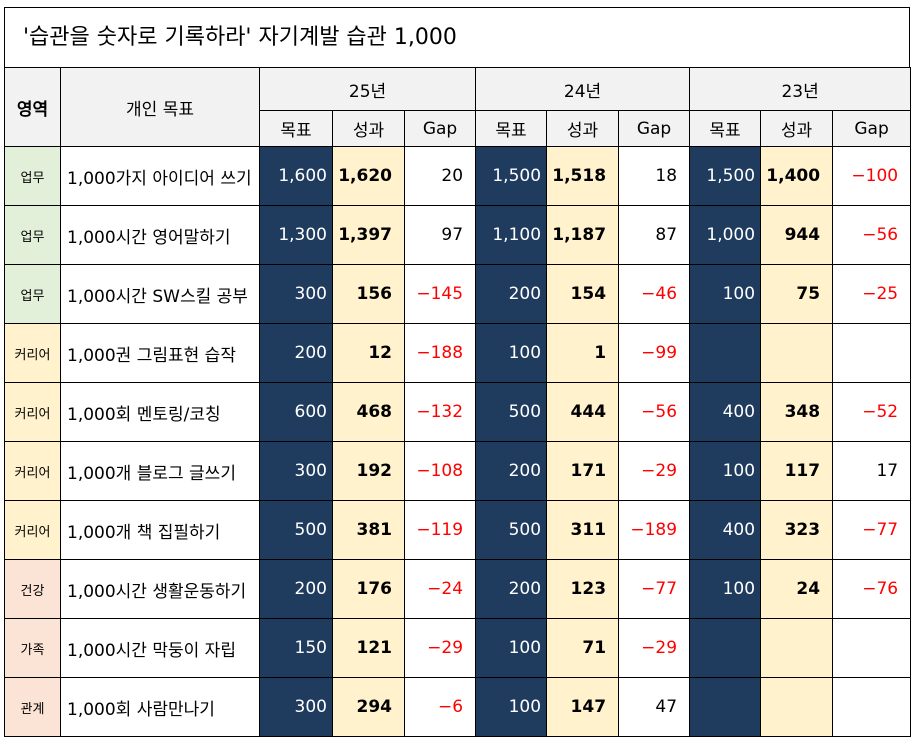 This screenshot has height=751, width=914. What do you see at coordinates (872, 471) in the screenshot?
I see `gap-cell: 17` at bounding box center [872, 471].